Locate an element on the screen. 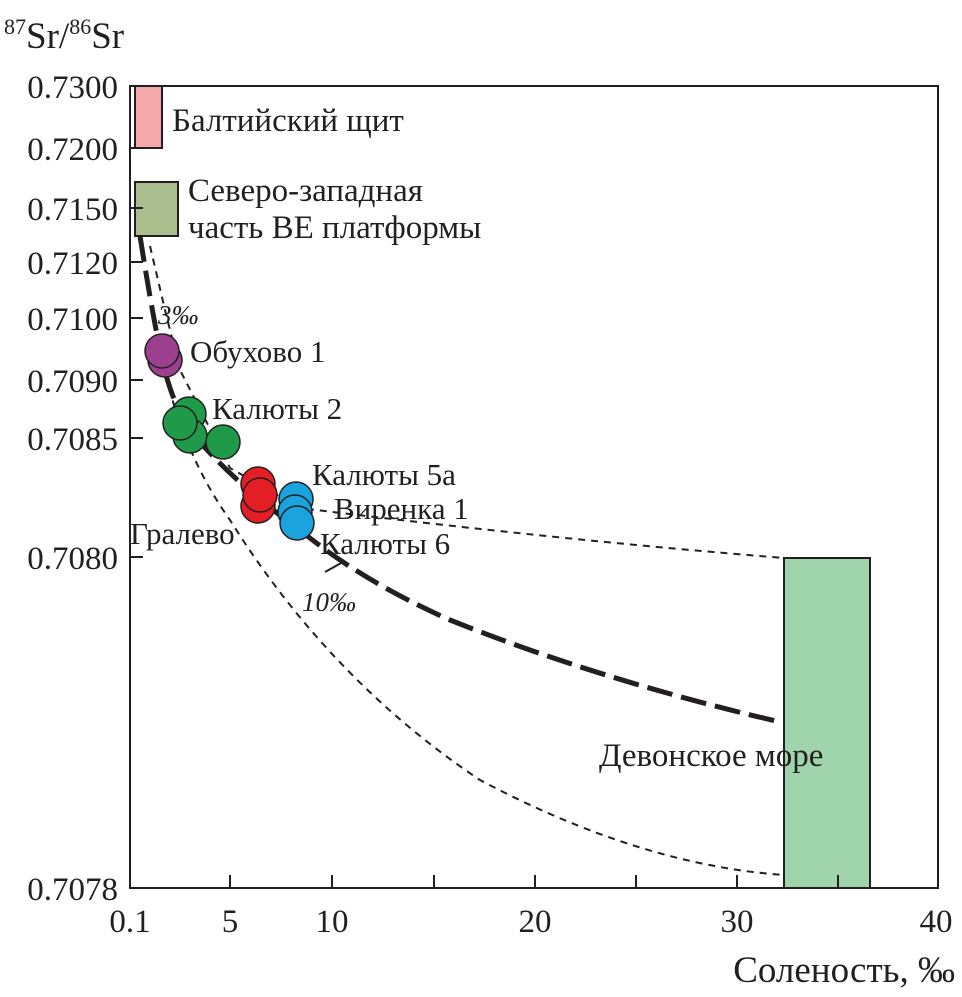 The width and height of the screenshot is (962, 997). y-axis-title: 87Sr/86Sr is located at coordinates (64, 35).